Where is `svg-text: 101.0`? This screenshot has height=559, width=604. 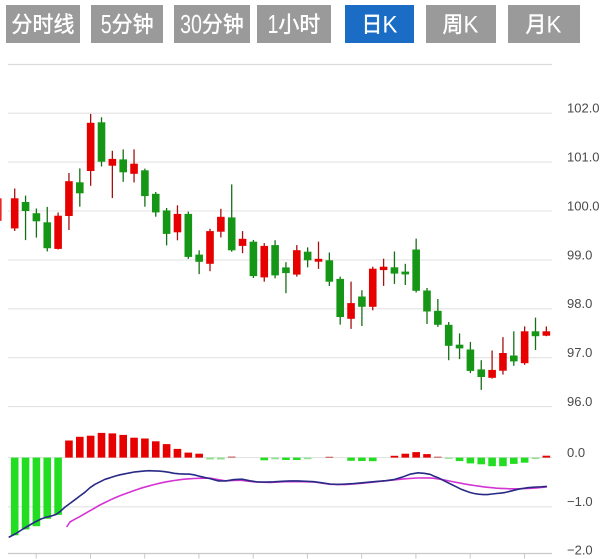
svg-text: 101.0 is located at coordinates (583, 157).